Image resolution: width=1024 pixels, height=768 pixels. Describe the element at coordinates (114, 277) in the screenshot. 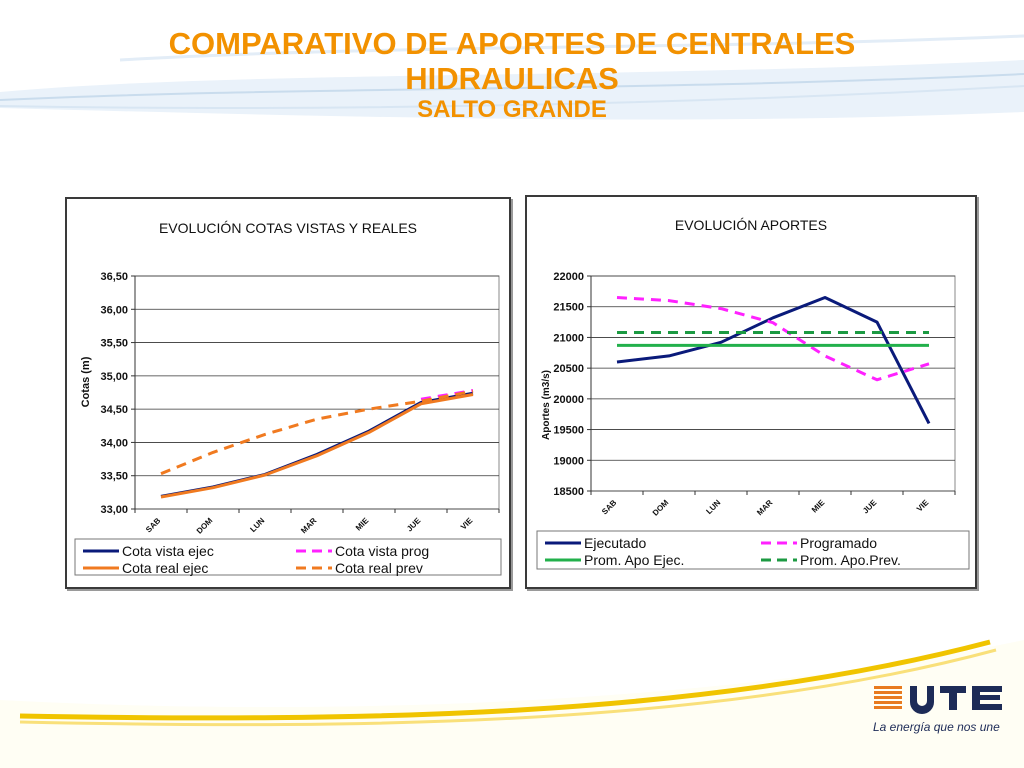

I see `y-tick-label: 36,50` at that location.